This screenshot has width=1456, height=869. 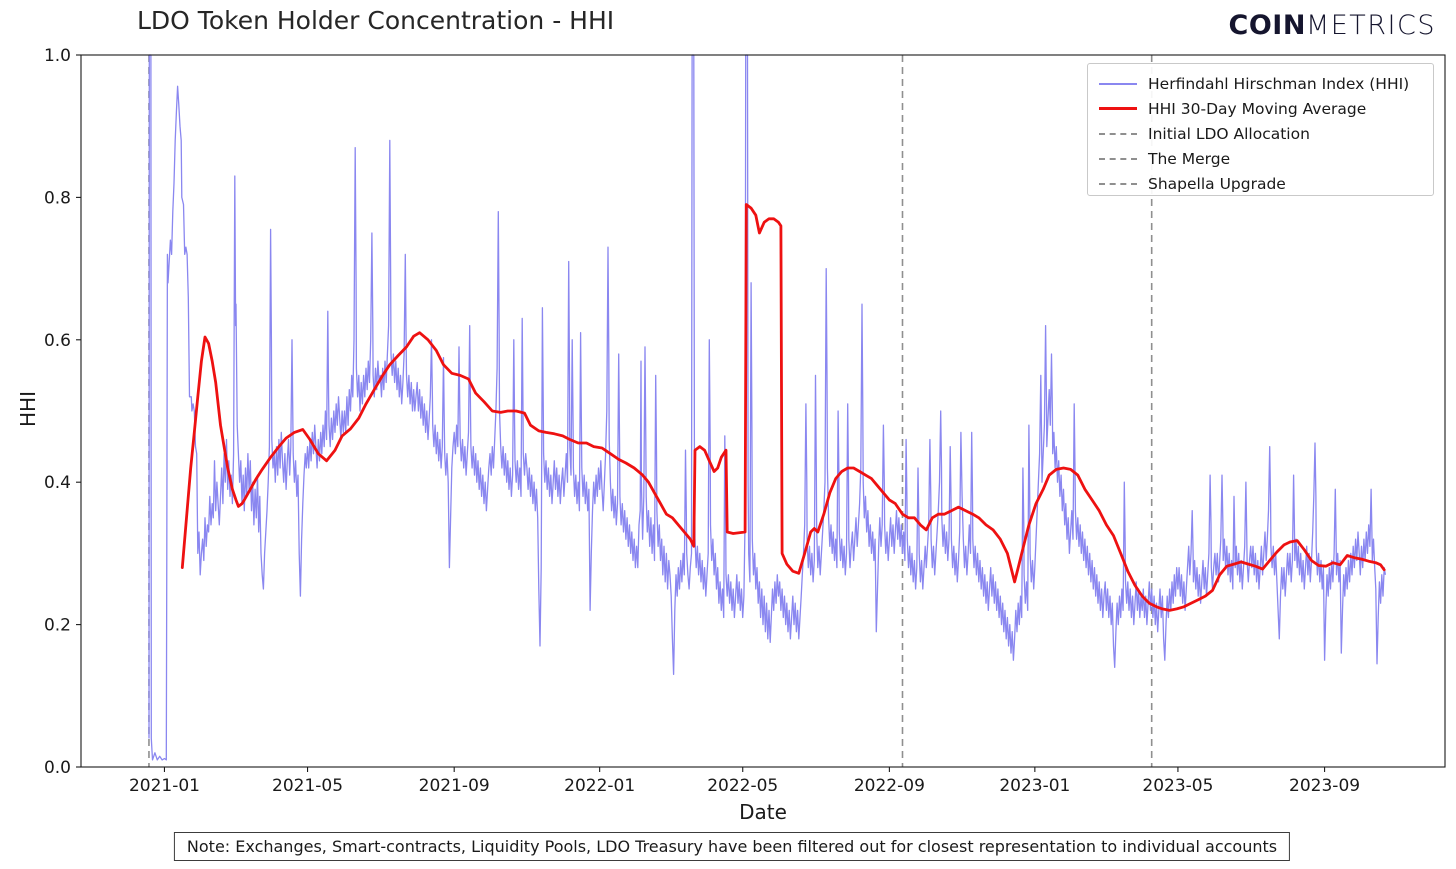 I want to click on y-axis-label: HHI, so click(x=28, y=409).